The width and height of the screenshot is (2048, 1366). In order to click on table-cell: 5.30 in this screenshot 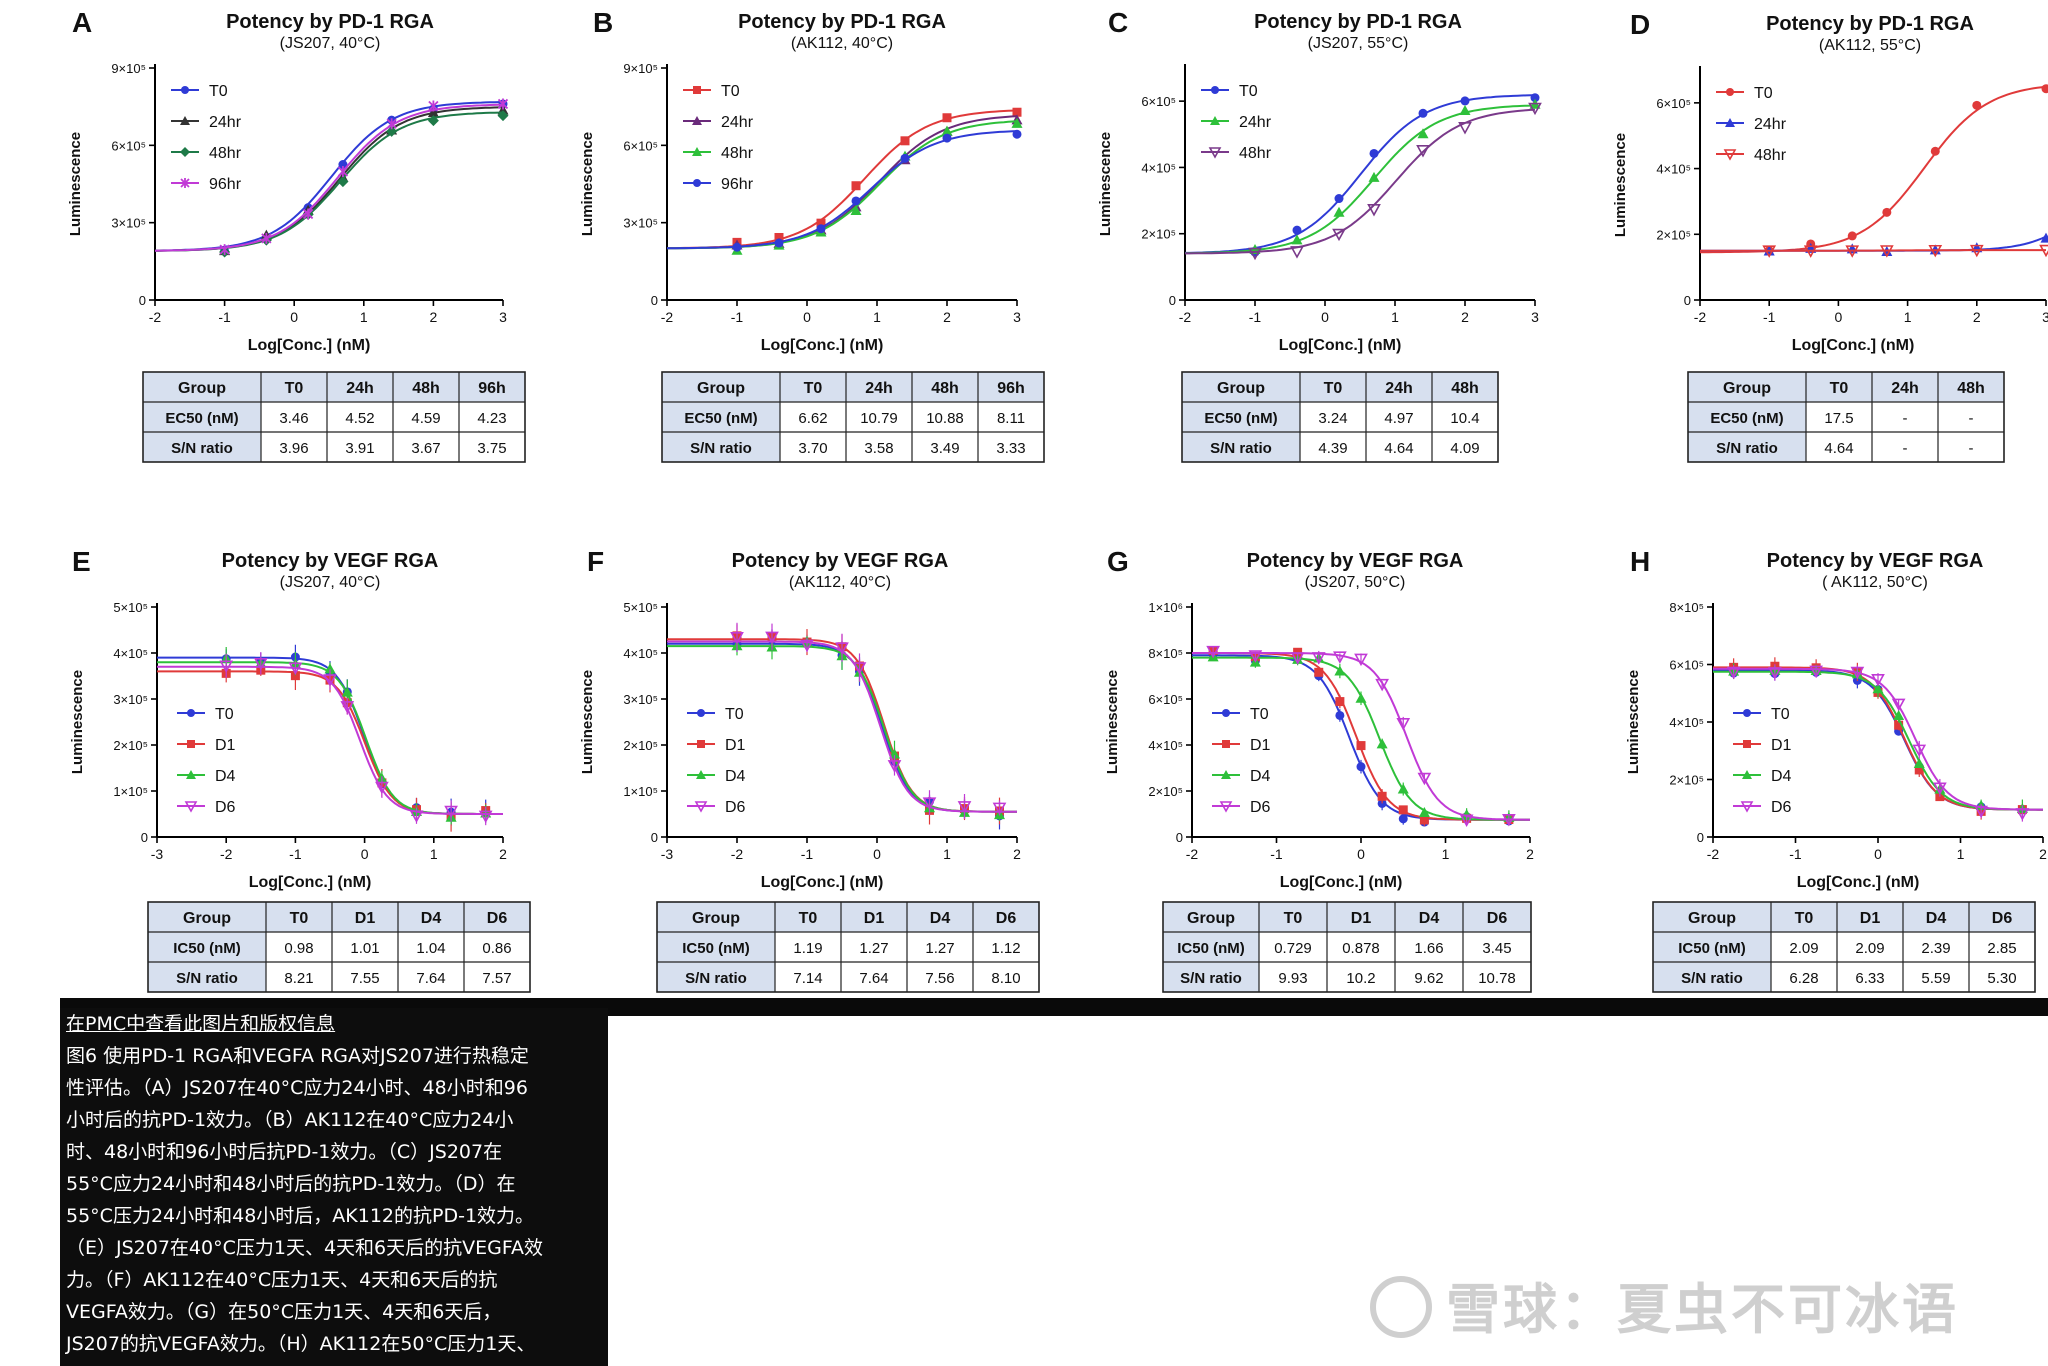, I will do `click(2001, 978)`.